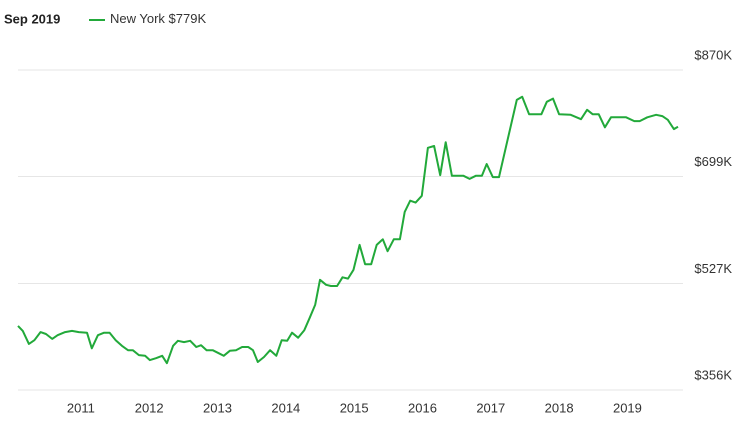 The height and width of the screenshot is (434, 742). Describe the element at coordinates (188, 18) in the screenshot. I see `legend-value: $779K` at that location.